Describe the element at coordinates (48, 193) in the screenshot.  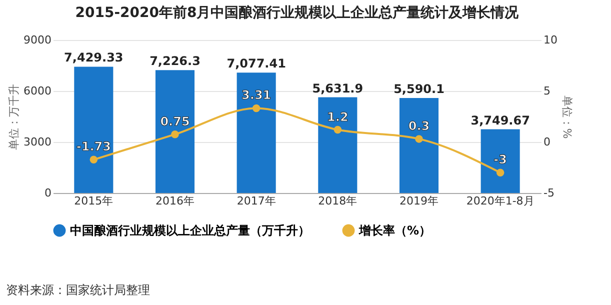
I see `y-tick-label: 0` at that location.